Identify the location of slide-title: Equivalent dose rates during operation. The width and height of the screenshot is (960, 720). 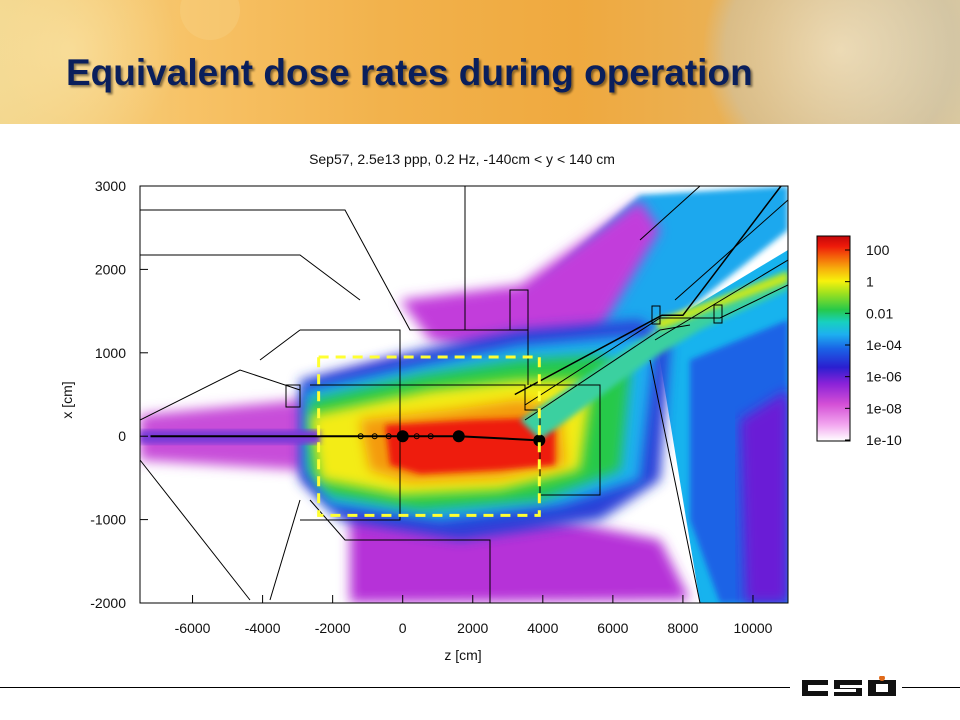
(409, 72).